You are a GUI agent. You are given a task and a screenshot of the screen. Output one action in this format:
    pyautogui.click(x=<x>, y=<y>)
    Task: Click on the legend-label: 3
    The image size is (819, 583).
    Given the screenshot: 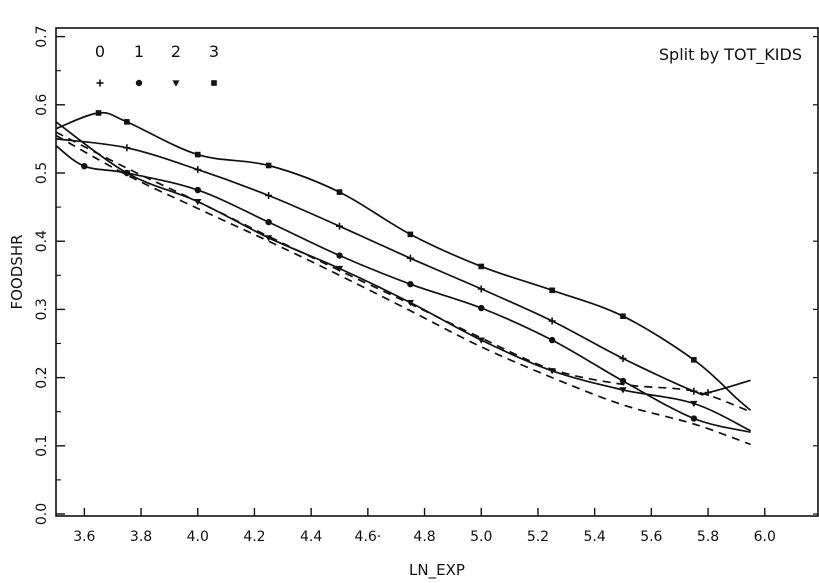 What is the action you would take?
    pyautogui.click(x=214, y=51)
    